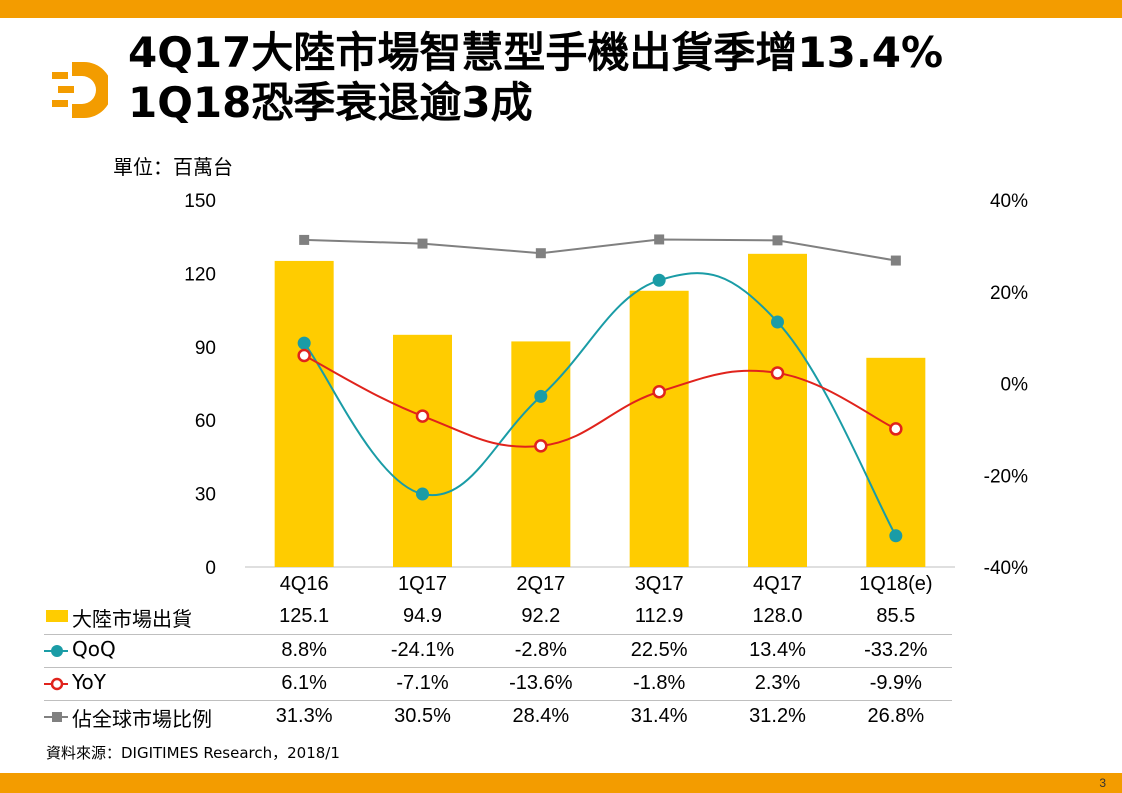  Describe the element at coordinates (659, 683) in the screenshot. I see `table-cell: -1.8%` at that location.